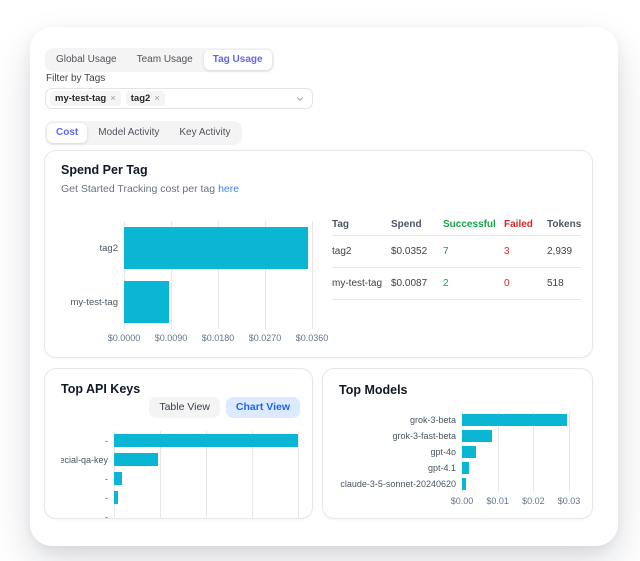 The height and width of the screenshot is (561, 640). What do you see at coordinates (265, 338) in the screenshot?
I see `axis-tick-label: $0.0270` at bounding box center [265, 338].